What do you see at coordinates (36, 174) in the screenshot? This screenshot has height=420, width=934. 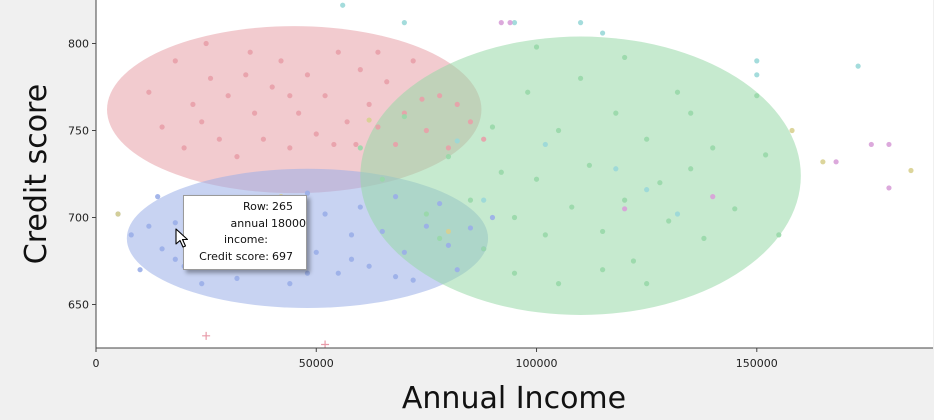 I see `y-axis-title: Credit score` at bounding box center [36, 174].